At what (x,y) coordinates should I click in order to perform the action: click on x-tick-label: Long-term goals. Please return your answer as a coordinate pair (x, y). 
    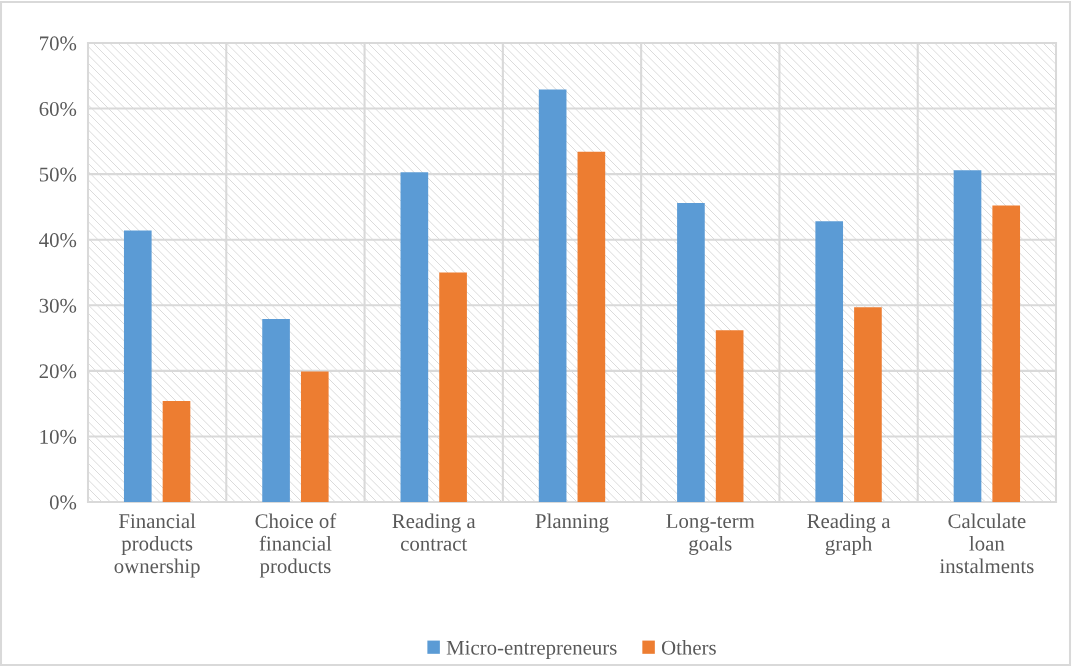
    Looking at the image, I should click on (710, 534).